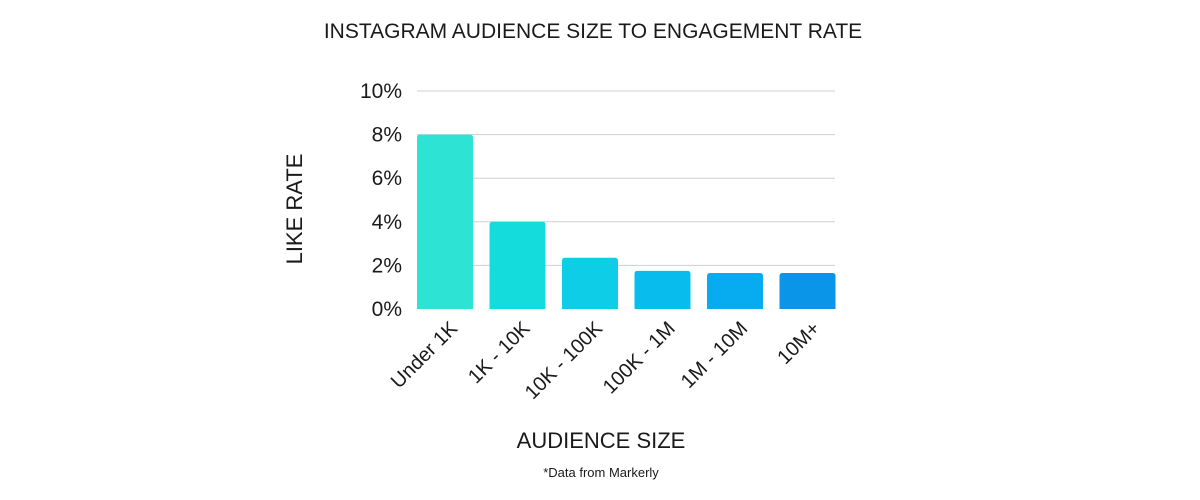 The image size is (1200, 500). Describe the element at coordinates (798, 343) in the screenshot. I see `x-tick-label: 10M+` at that location.